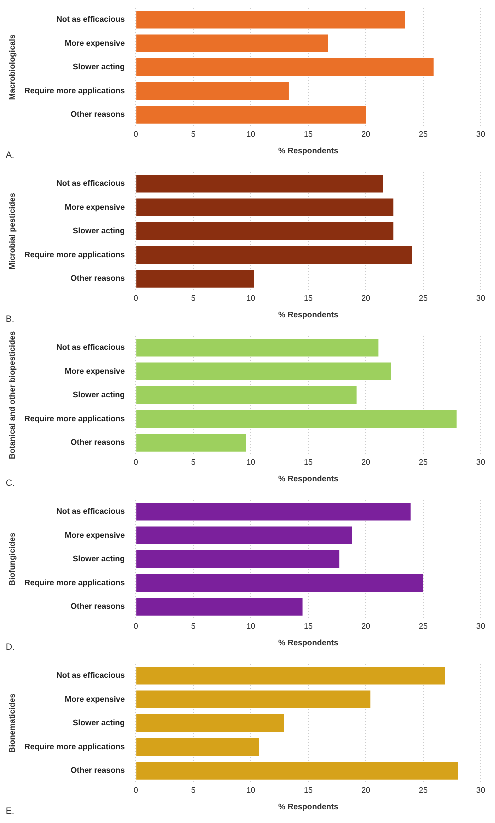 This screenshot has width=495, height=823. Describe the element at coordinates (10, 811) in the screenshot. I see `text: E.` at that location.